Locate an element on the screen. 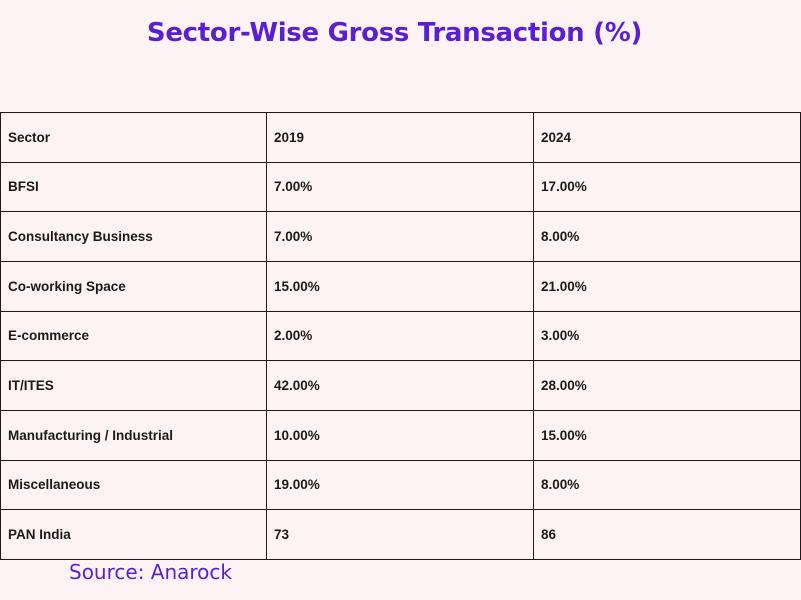  table-row: Co-working Space 15.00% 21.00% is located at coordinates (400, 286).